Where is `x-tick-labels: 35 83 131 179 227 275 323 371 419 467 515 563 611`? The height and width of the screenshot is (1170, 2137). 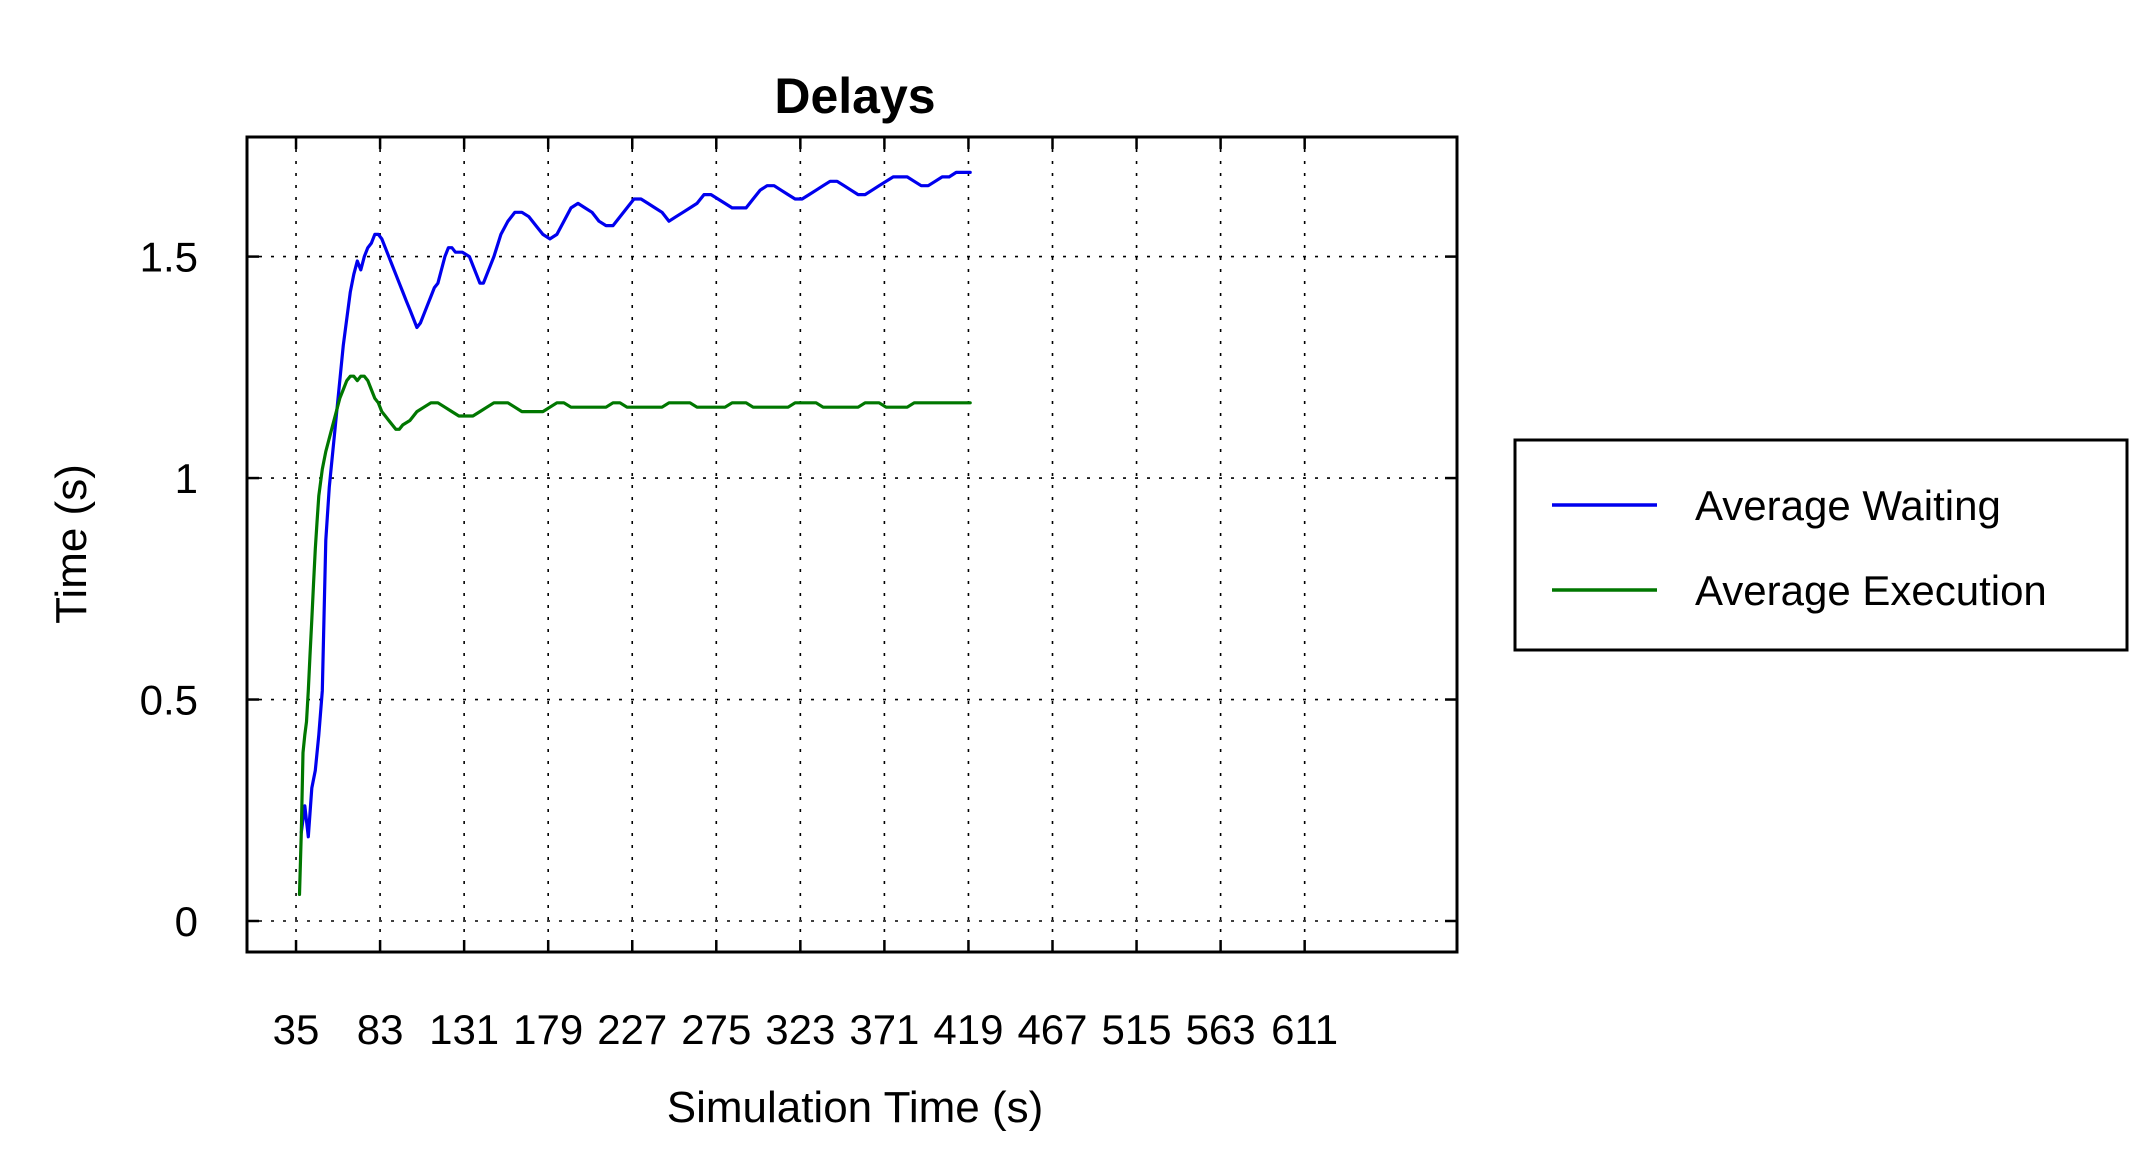
x-tick-labels: 35 83 131 179 227 275 323 371 419 467 515 563 611 is located at coordinates (805, 1029).